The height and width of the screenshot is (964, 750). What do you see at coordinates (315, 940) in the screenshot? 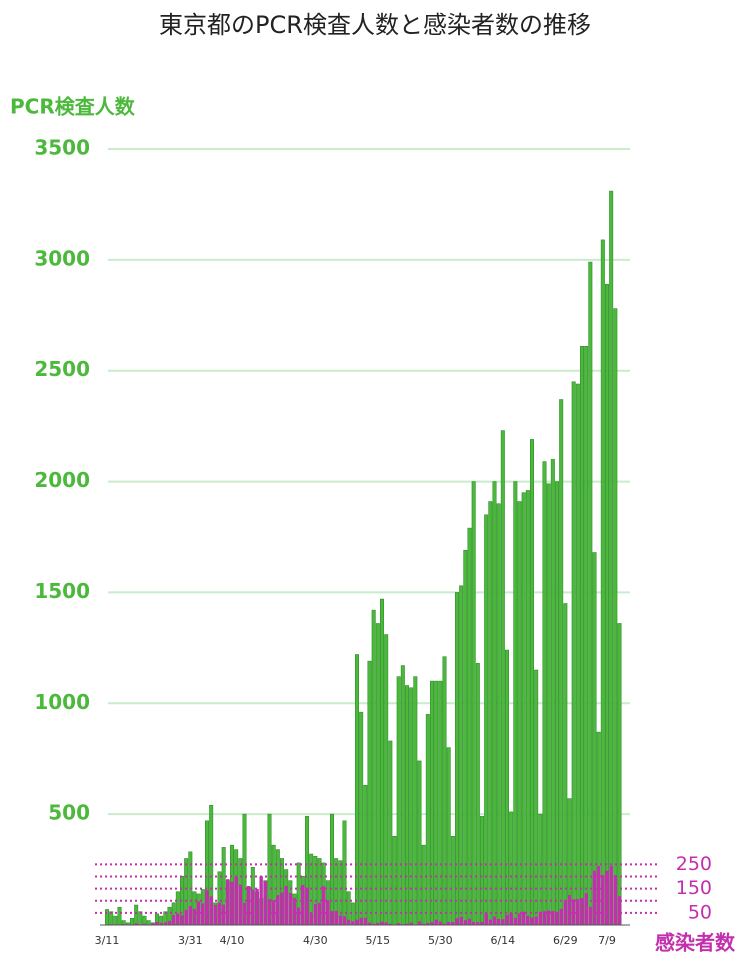
I see `x-tick-label: 4/30` at bounding box center [315, 940].